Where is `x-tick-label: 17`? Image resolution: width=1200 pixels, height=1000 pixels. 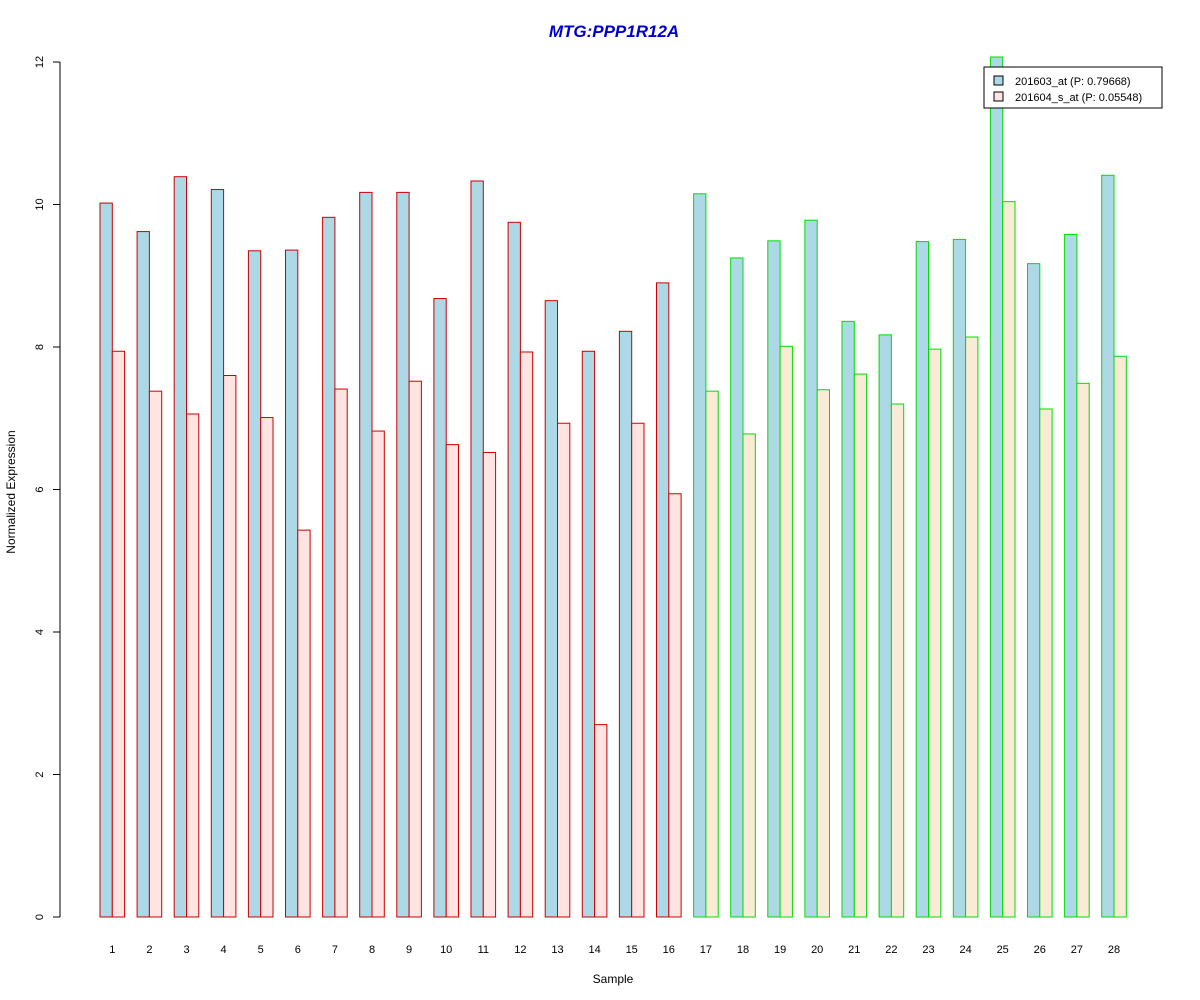
x-tick-label: 17 is located at coordinates (706, 950).